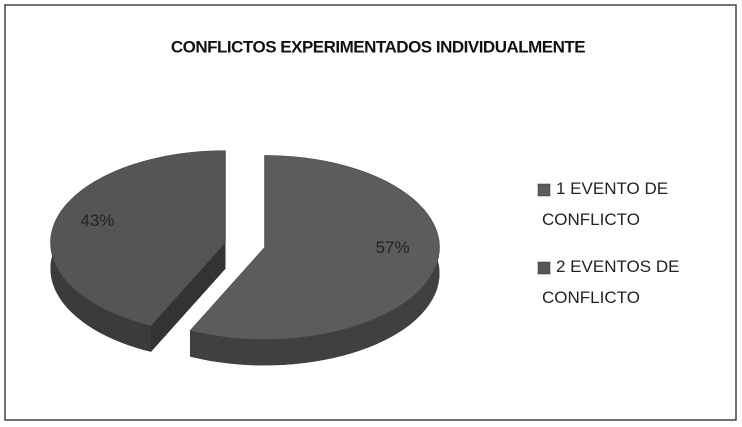 This screenshot has height=427, width=742. I want to click on legend-label: 2 EVENTOS DE CONFLICTO, so click(610, 282).